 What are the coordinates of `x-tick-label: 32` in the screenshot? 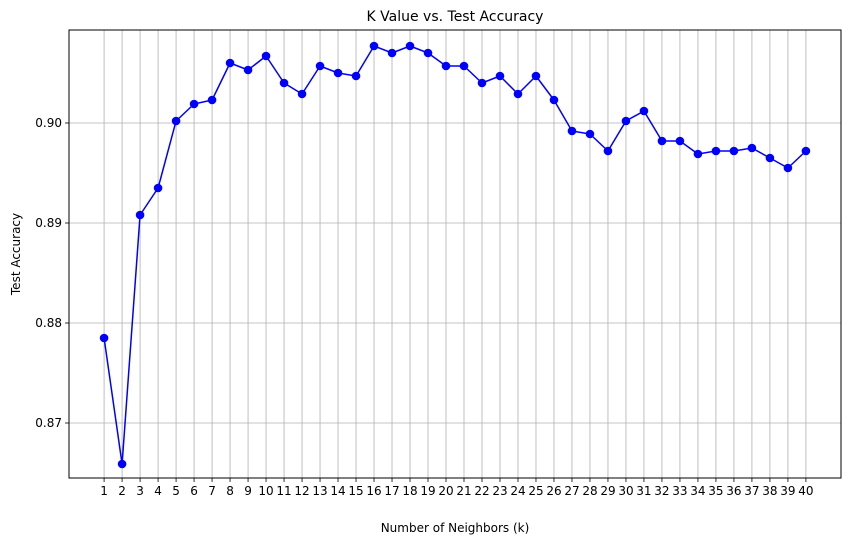 It's located at (661, 491).